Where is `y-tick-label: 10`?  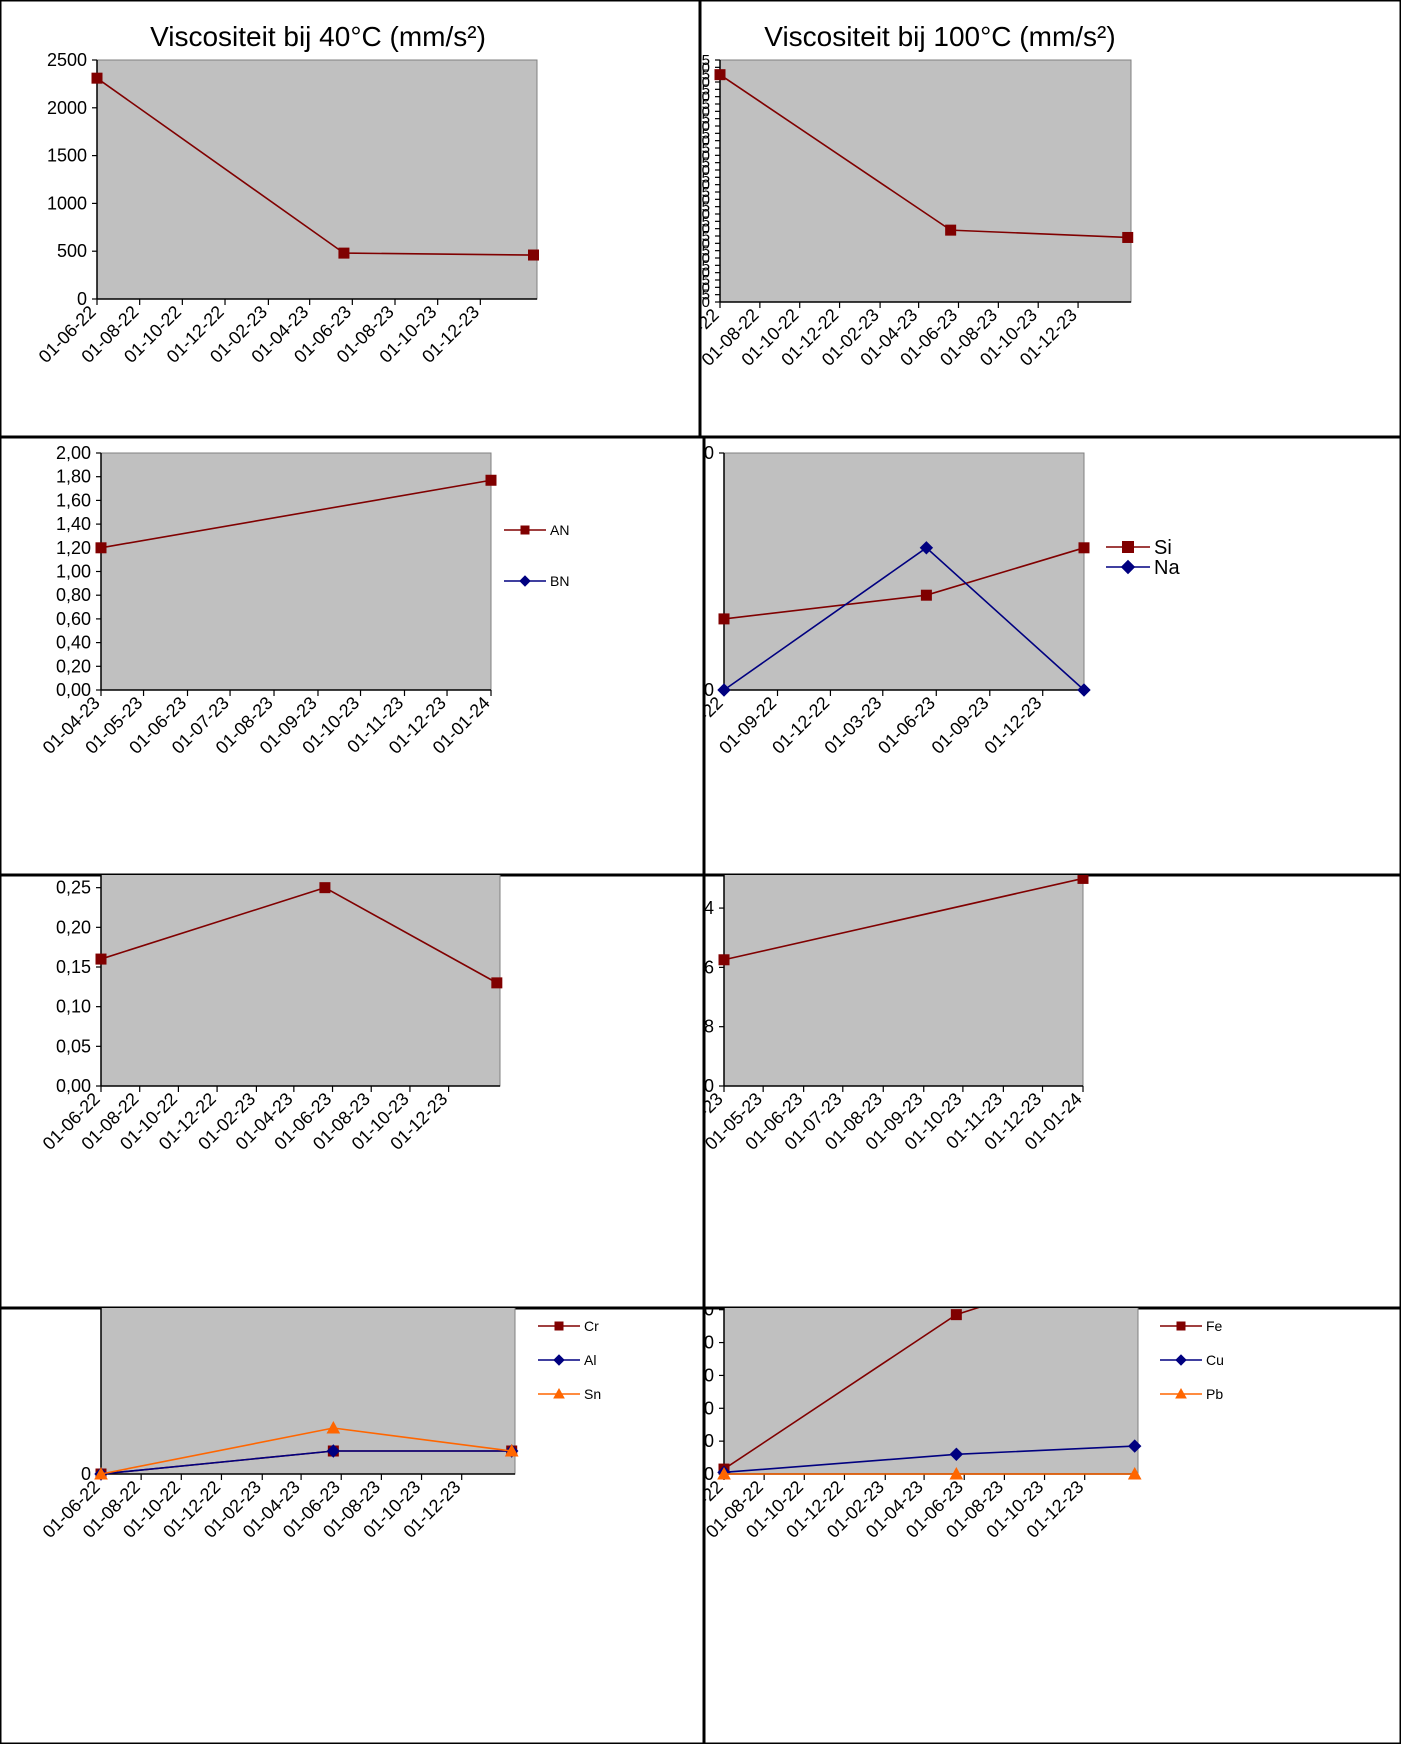
y-tick-label: 10 is located at coordinates (705, 287).